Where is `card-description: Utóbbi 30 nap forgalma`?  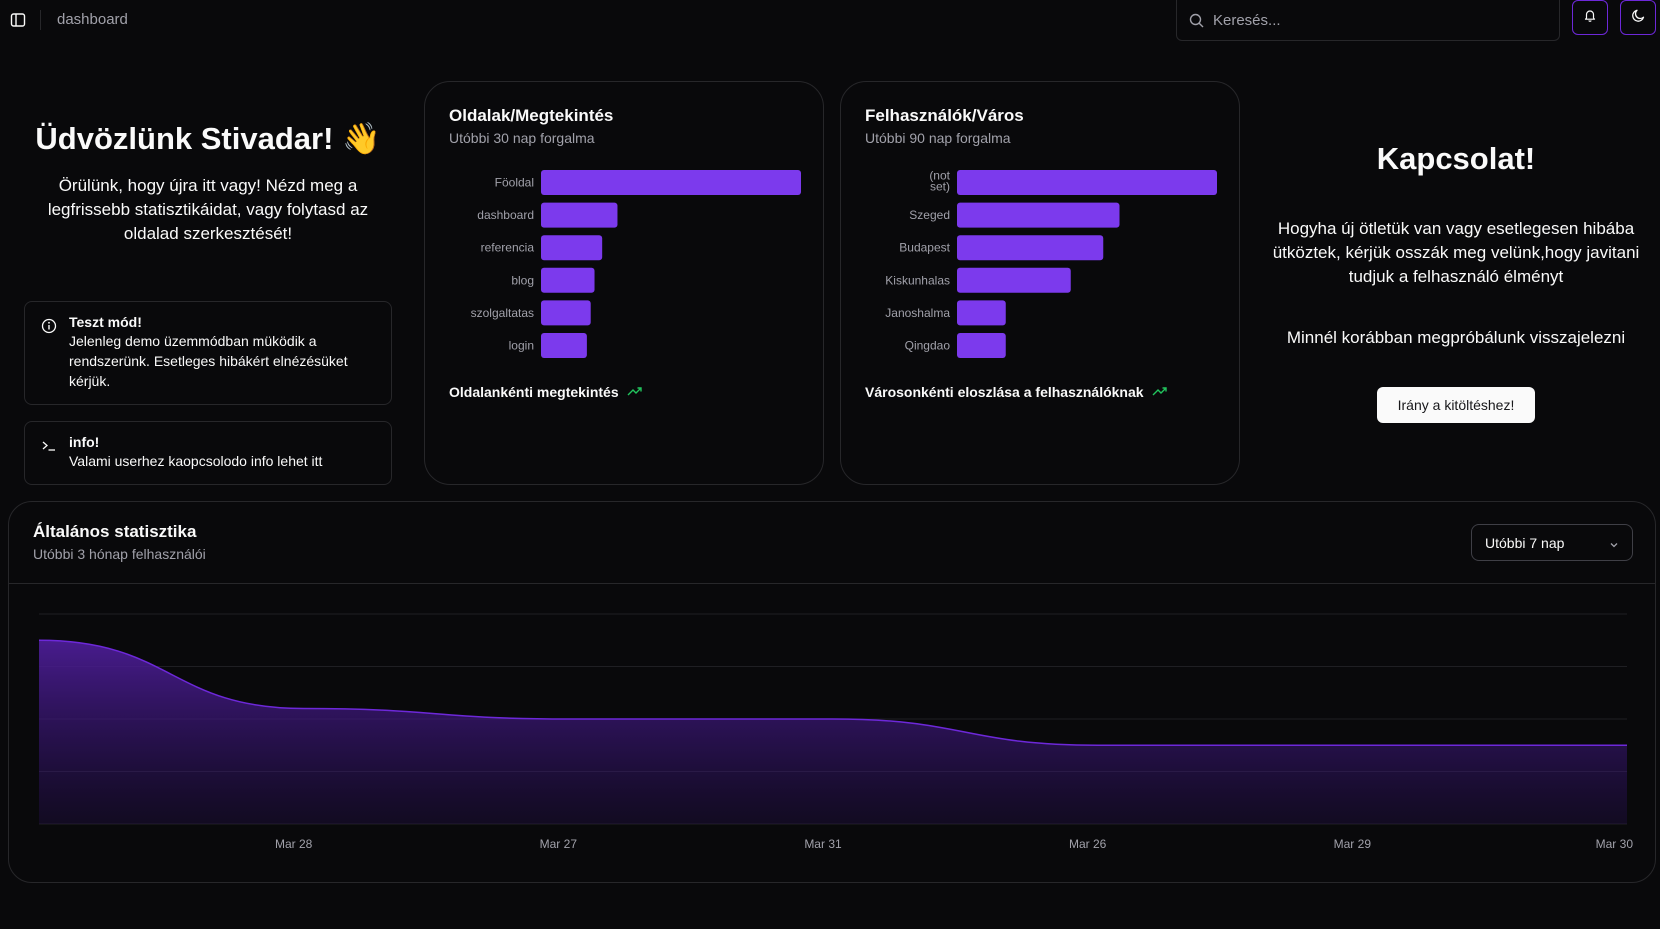
card-description: Utóbbi 30 nap forgalma is located at coordinates (522, 138).